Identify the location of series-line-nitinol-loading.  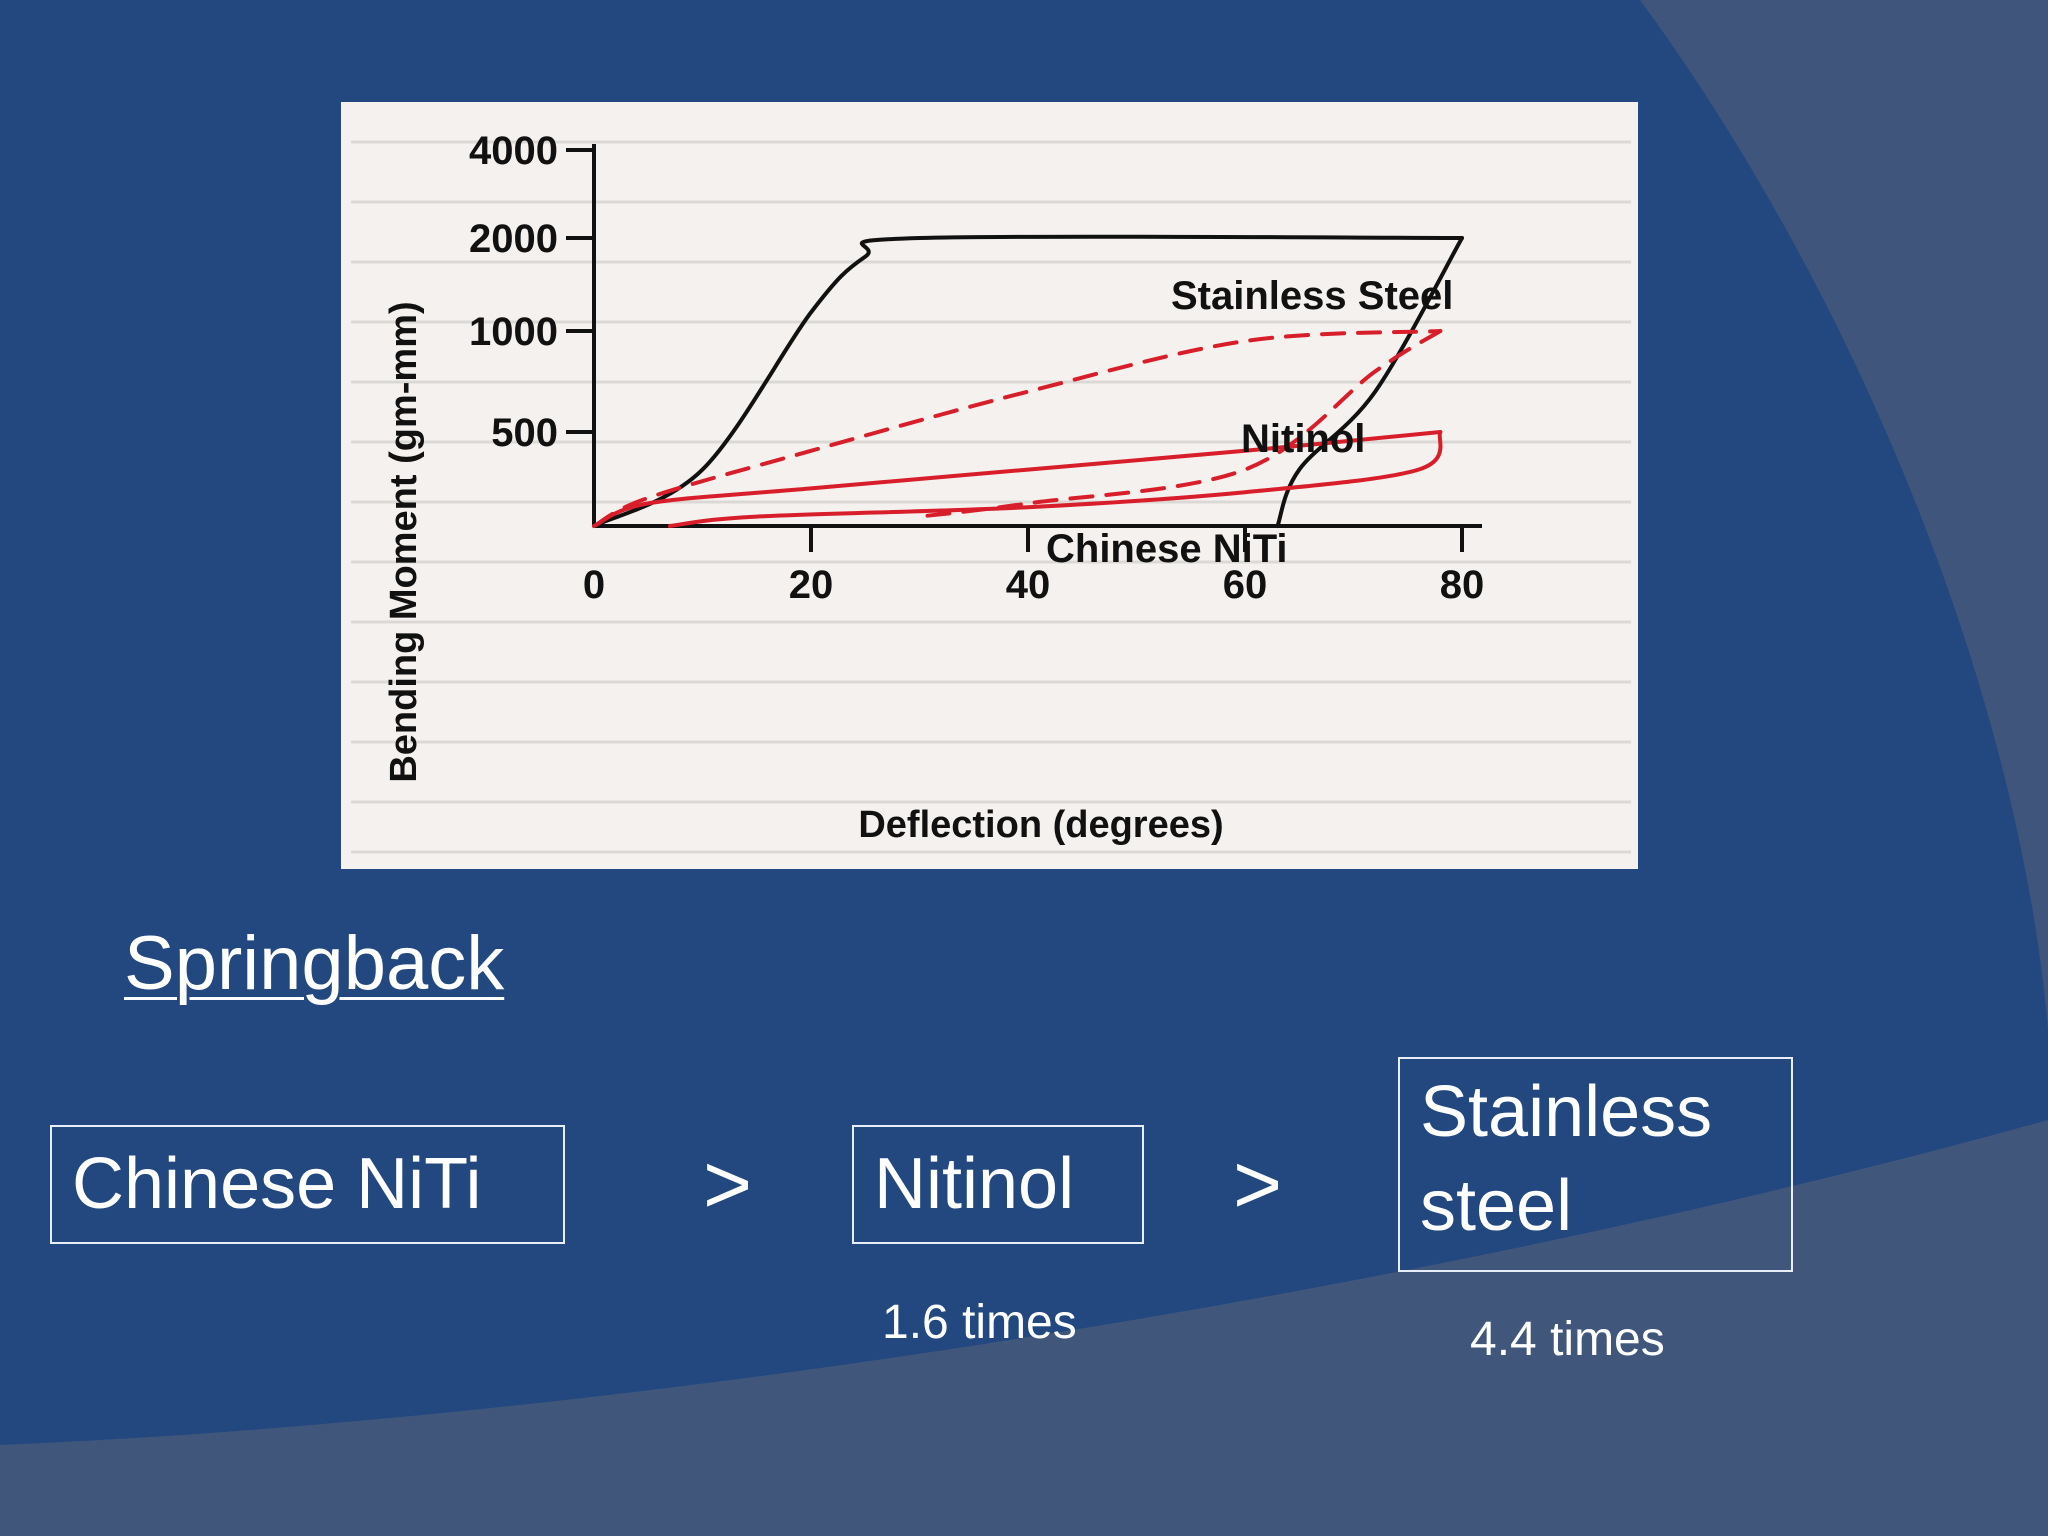
(1017, 428).